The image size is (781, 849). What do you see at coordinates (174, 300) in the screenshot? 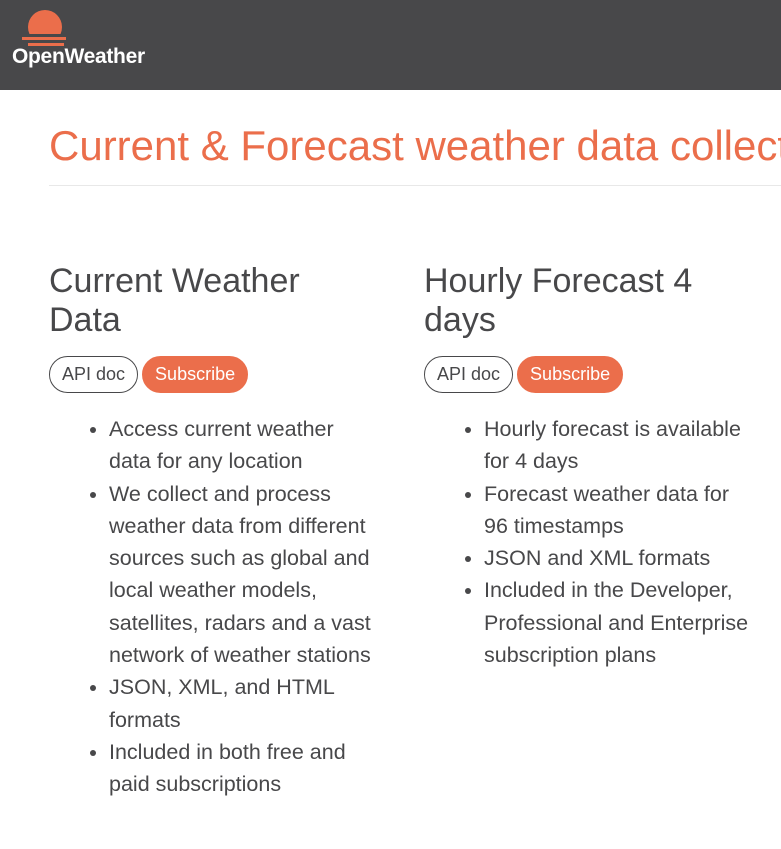
I see `product-title: Current Weather Data` at bounding box center [174, 300].